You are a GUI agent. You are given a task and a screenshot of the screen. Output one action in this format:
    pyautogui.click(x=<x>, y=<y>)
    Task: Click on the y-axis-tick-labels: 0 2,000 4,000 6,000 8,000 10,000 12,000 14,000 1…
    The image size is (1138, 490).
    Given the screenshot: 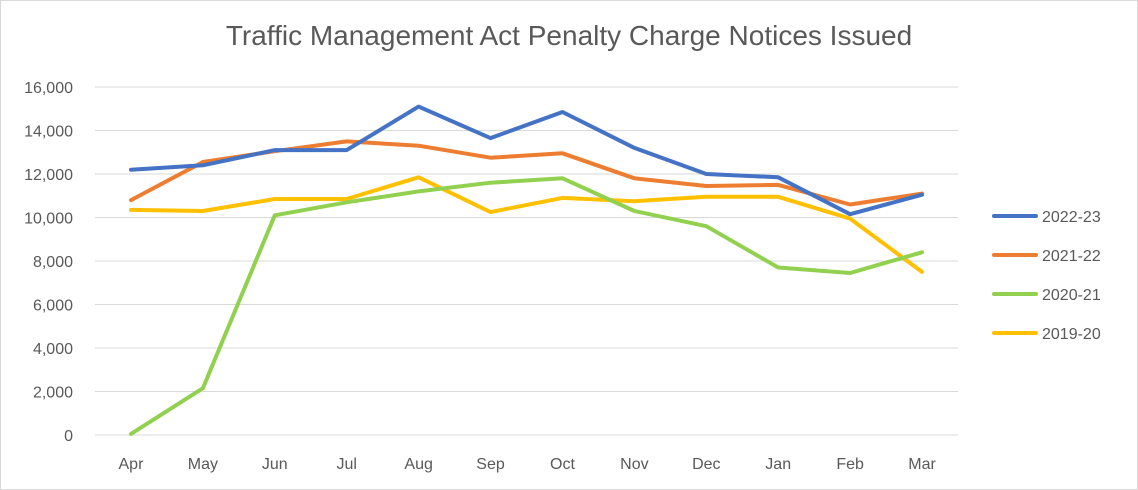 What is the action you would take?
    pyautogui.click(x=48, y=262)
    